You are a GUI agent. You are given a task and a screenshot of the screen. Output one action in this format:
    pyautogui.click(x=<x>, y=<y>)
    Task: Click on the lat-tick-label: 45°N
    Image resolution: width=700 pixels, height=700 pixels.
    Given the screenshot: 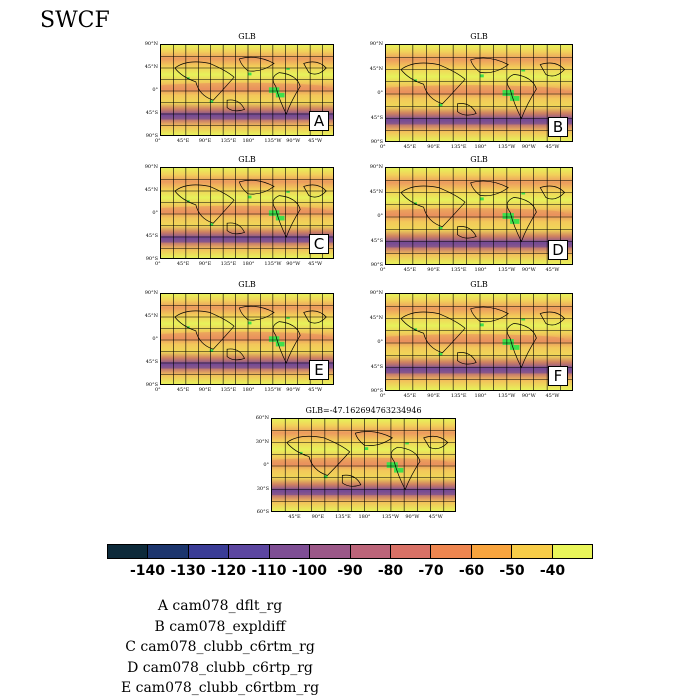 What is the action you would take?
    pyautogui.click(x=376, y=317)
    